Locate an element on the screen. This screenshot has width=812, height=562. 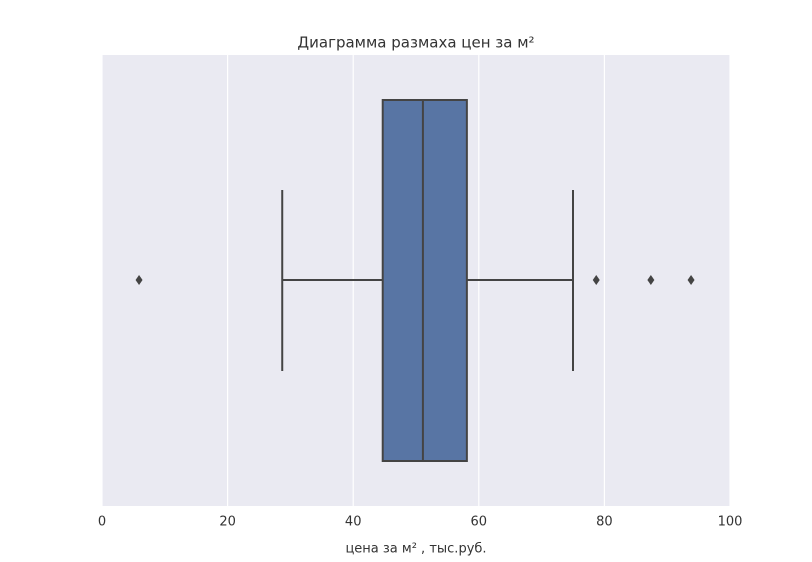
x-tick-label: 60 is located at coordinates (479, 522).